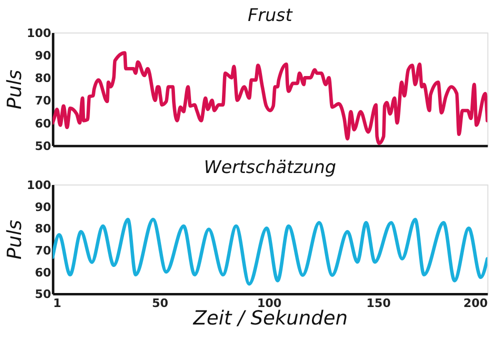 The width and height of the screenshot is (500, 343). What do you see at coordinates (378, 303) in the screenshot?
I see `x-tick-label: 150` at bounding box center [378, 303].